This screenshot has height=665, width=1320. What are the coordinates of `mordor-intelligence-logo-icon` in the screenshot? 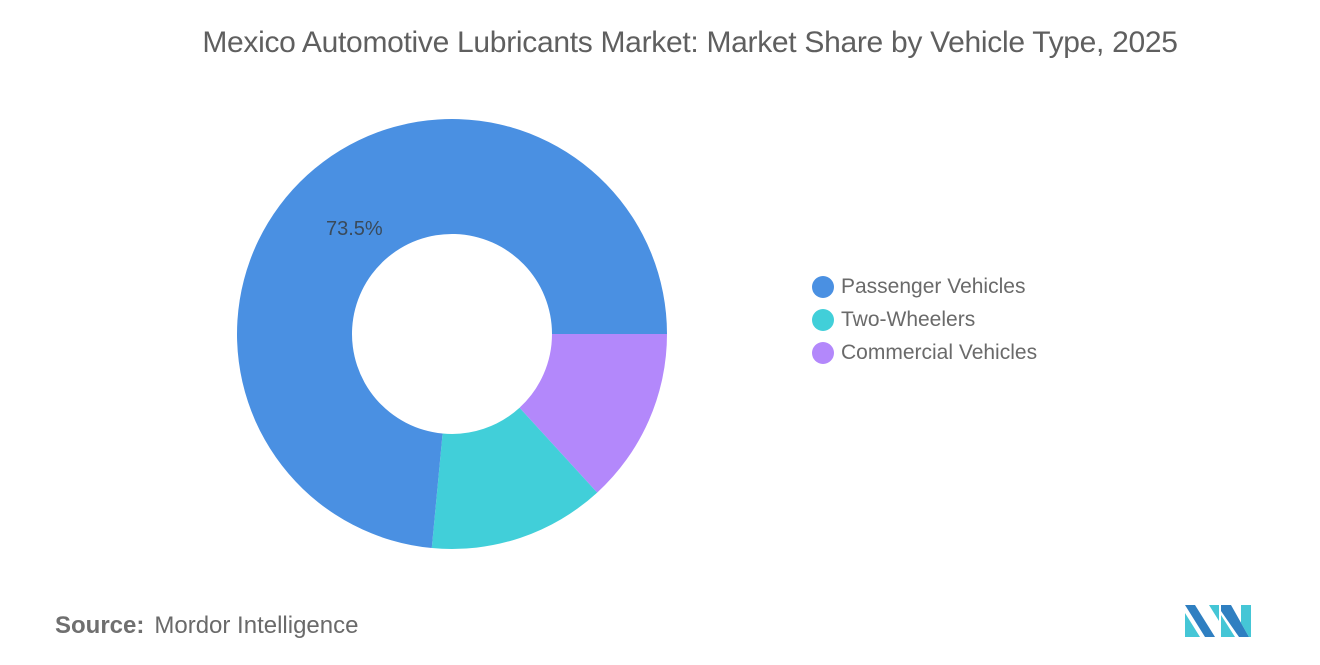 It's located at (1218, 621).